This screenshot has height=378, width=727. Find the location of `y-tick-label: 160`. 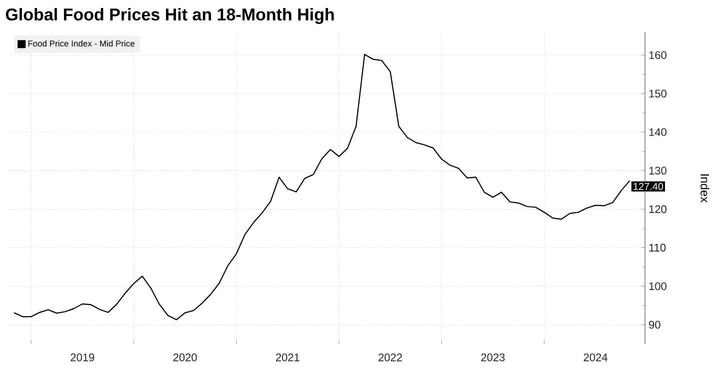

y-tick-label: 160 is located at coordinates (657, 55).